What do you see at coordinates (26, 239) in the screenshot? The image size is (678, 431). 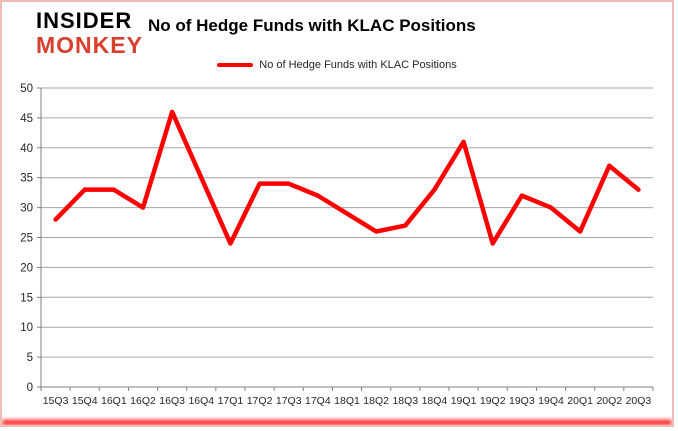 I see `y-tick-label: 25` at bounding box center [26, 239].